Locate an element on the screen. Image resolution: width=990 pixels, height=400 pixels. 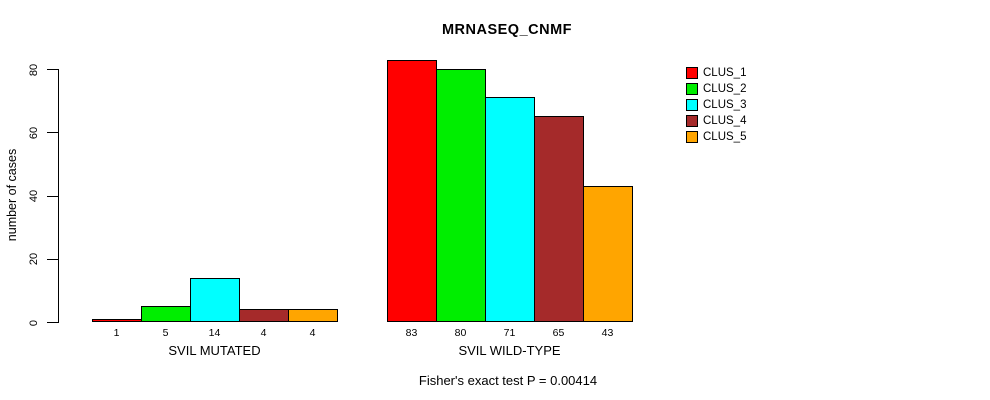
bar-value-label: 43 is located at coordinates (607, 333).